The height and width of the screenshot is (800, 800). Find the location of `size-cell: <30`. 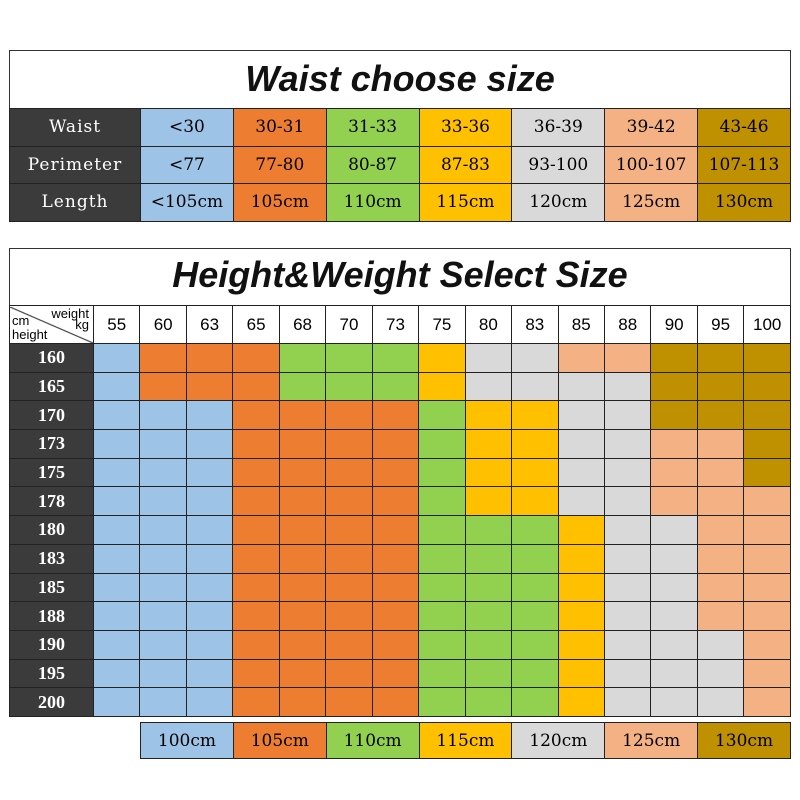

size-cell: <30 is located at coordinates (187, 127).